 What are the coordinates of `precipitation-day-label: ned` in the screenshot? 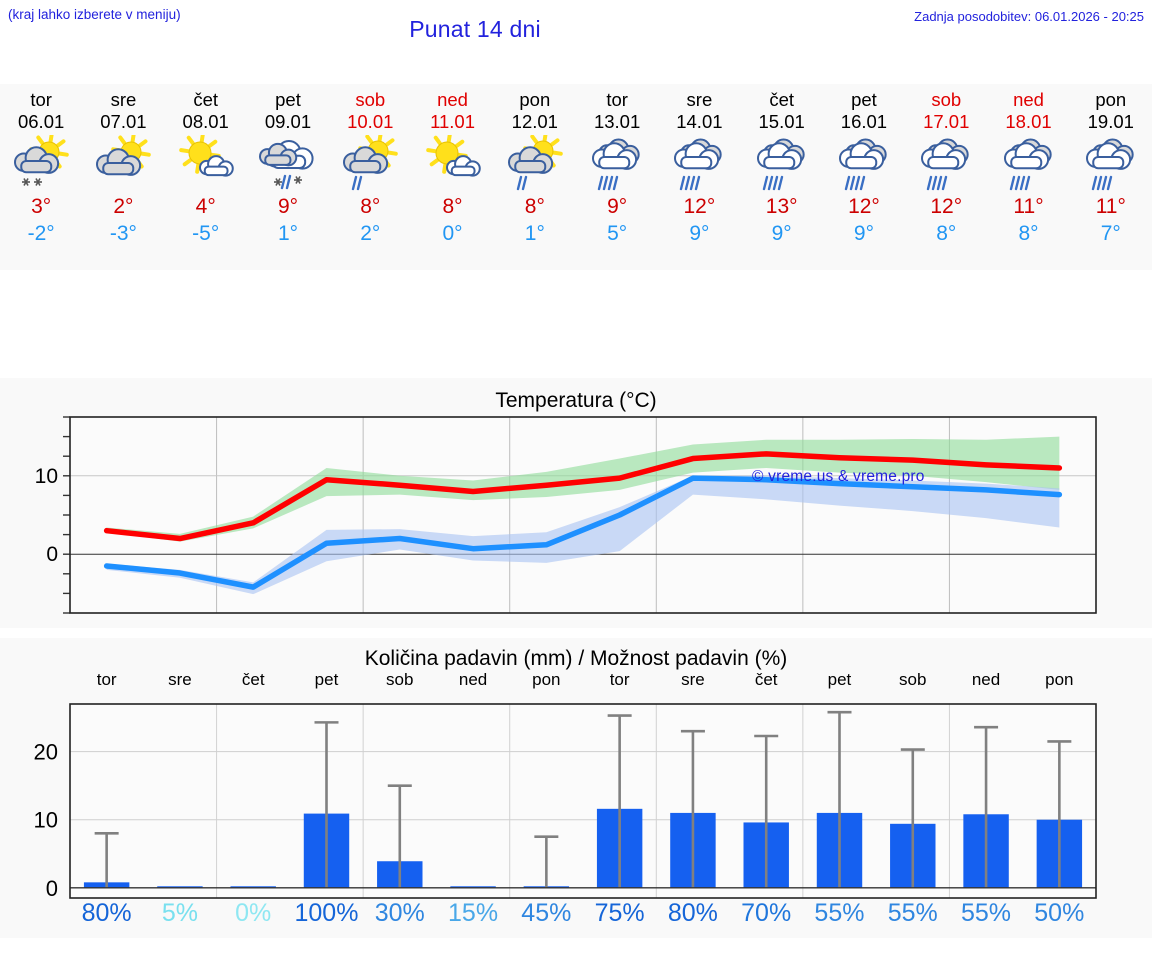 It's located at (986, 679).